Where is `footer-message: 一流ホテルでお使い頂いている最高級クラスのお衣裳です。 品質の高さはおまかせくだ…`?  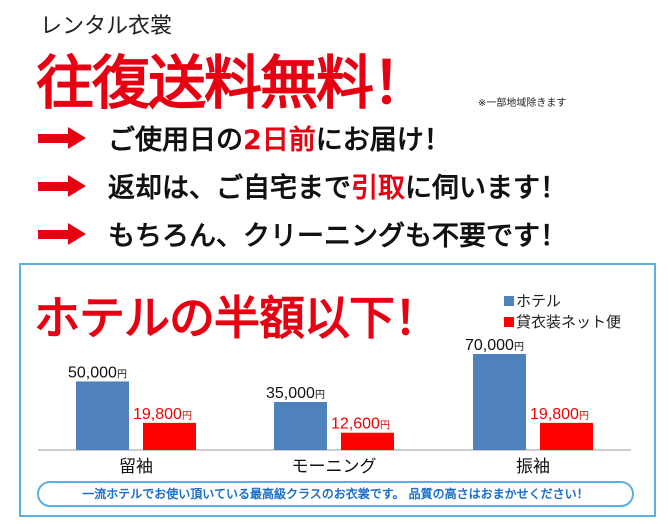
footer-message: 一流ホテルでお使い頂いている最高級クラスのお衣裳です。 品質の高さはおまかせくだ… is located at coordinates (335, 494).